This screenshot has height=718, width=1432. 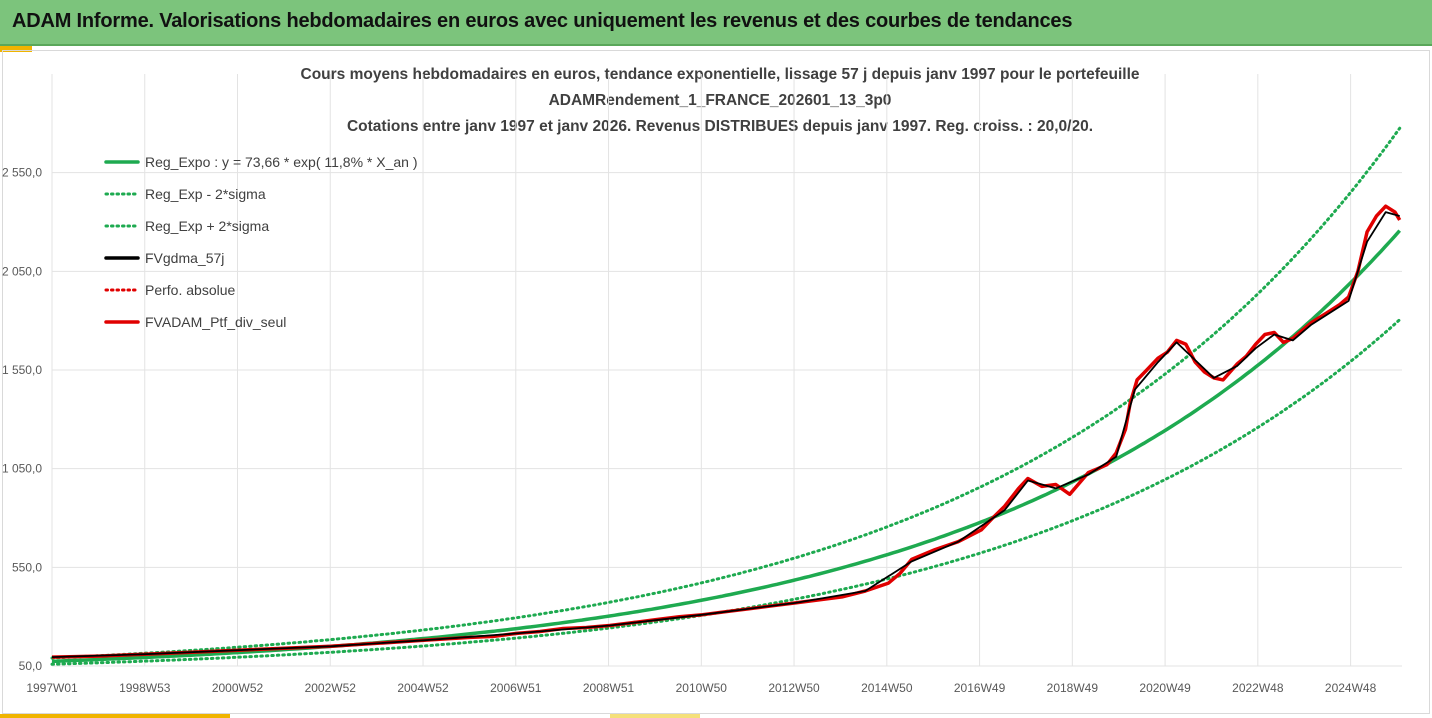 I want to click on x-tick-label: 2000W52, so click(x=238, y=688).